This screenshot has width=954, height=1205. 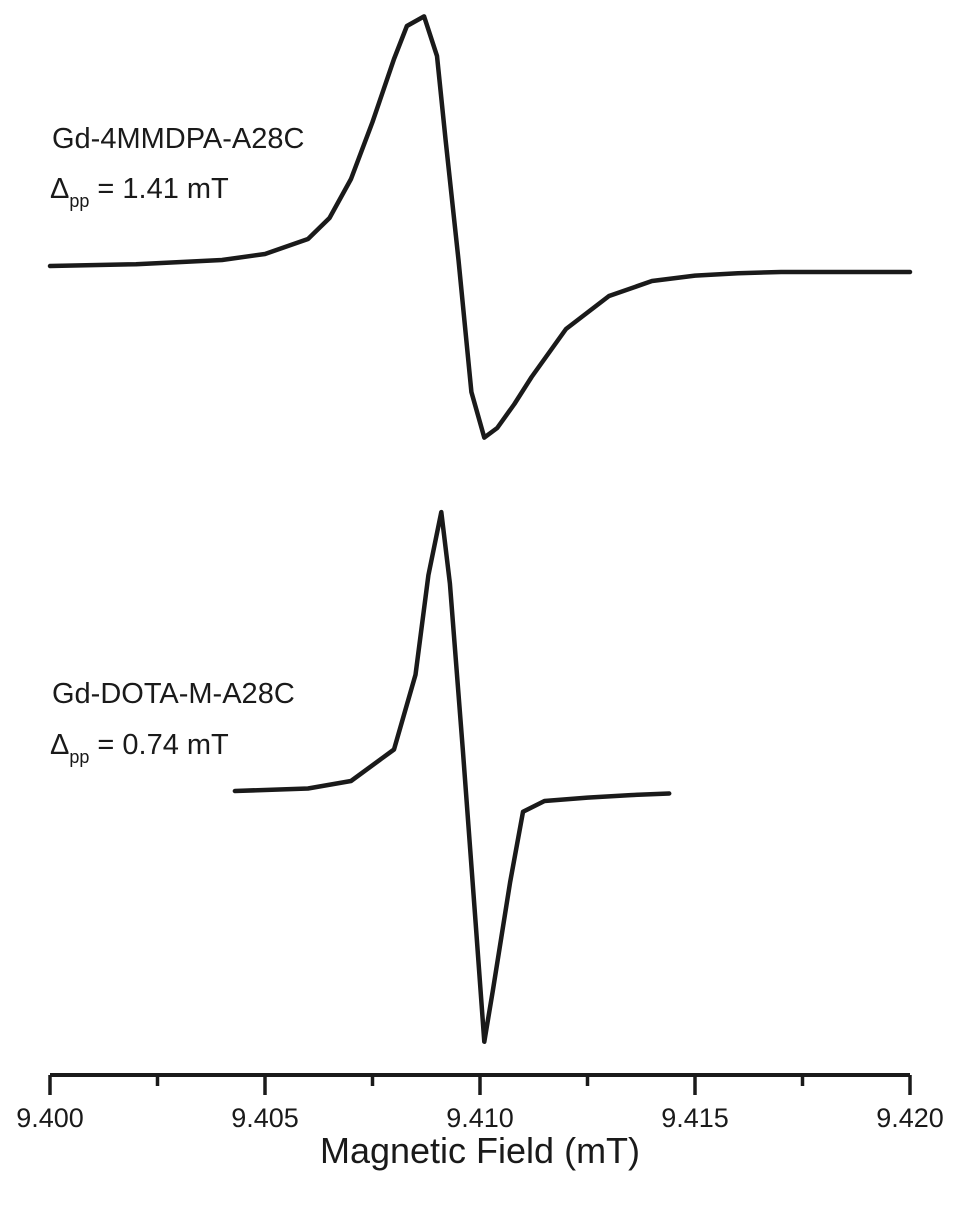 I want to click on x-axis-ticks: 9.400 9.405 9.410 9.415 9.420, so click(x=480, y=1104).